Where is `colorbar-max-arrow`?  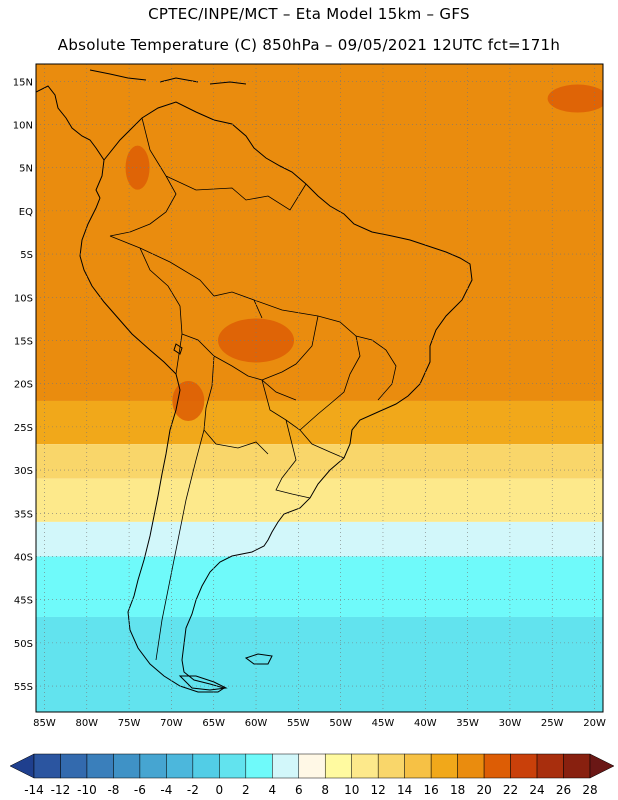
colorbar-max-arrow is located at coordinates (602, 766).